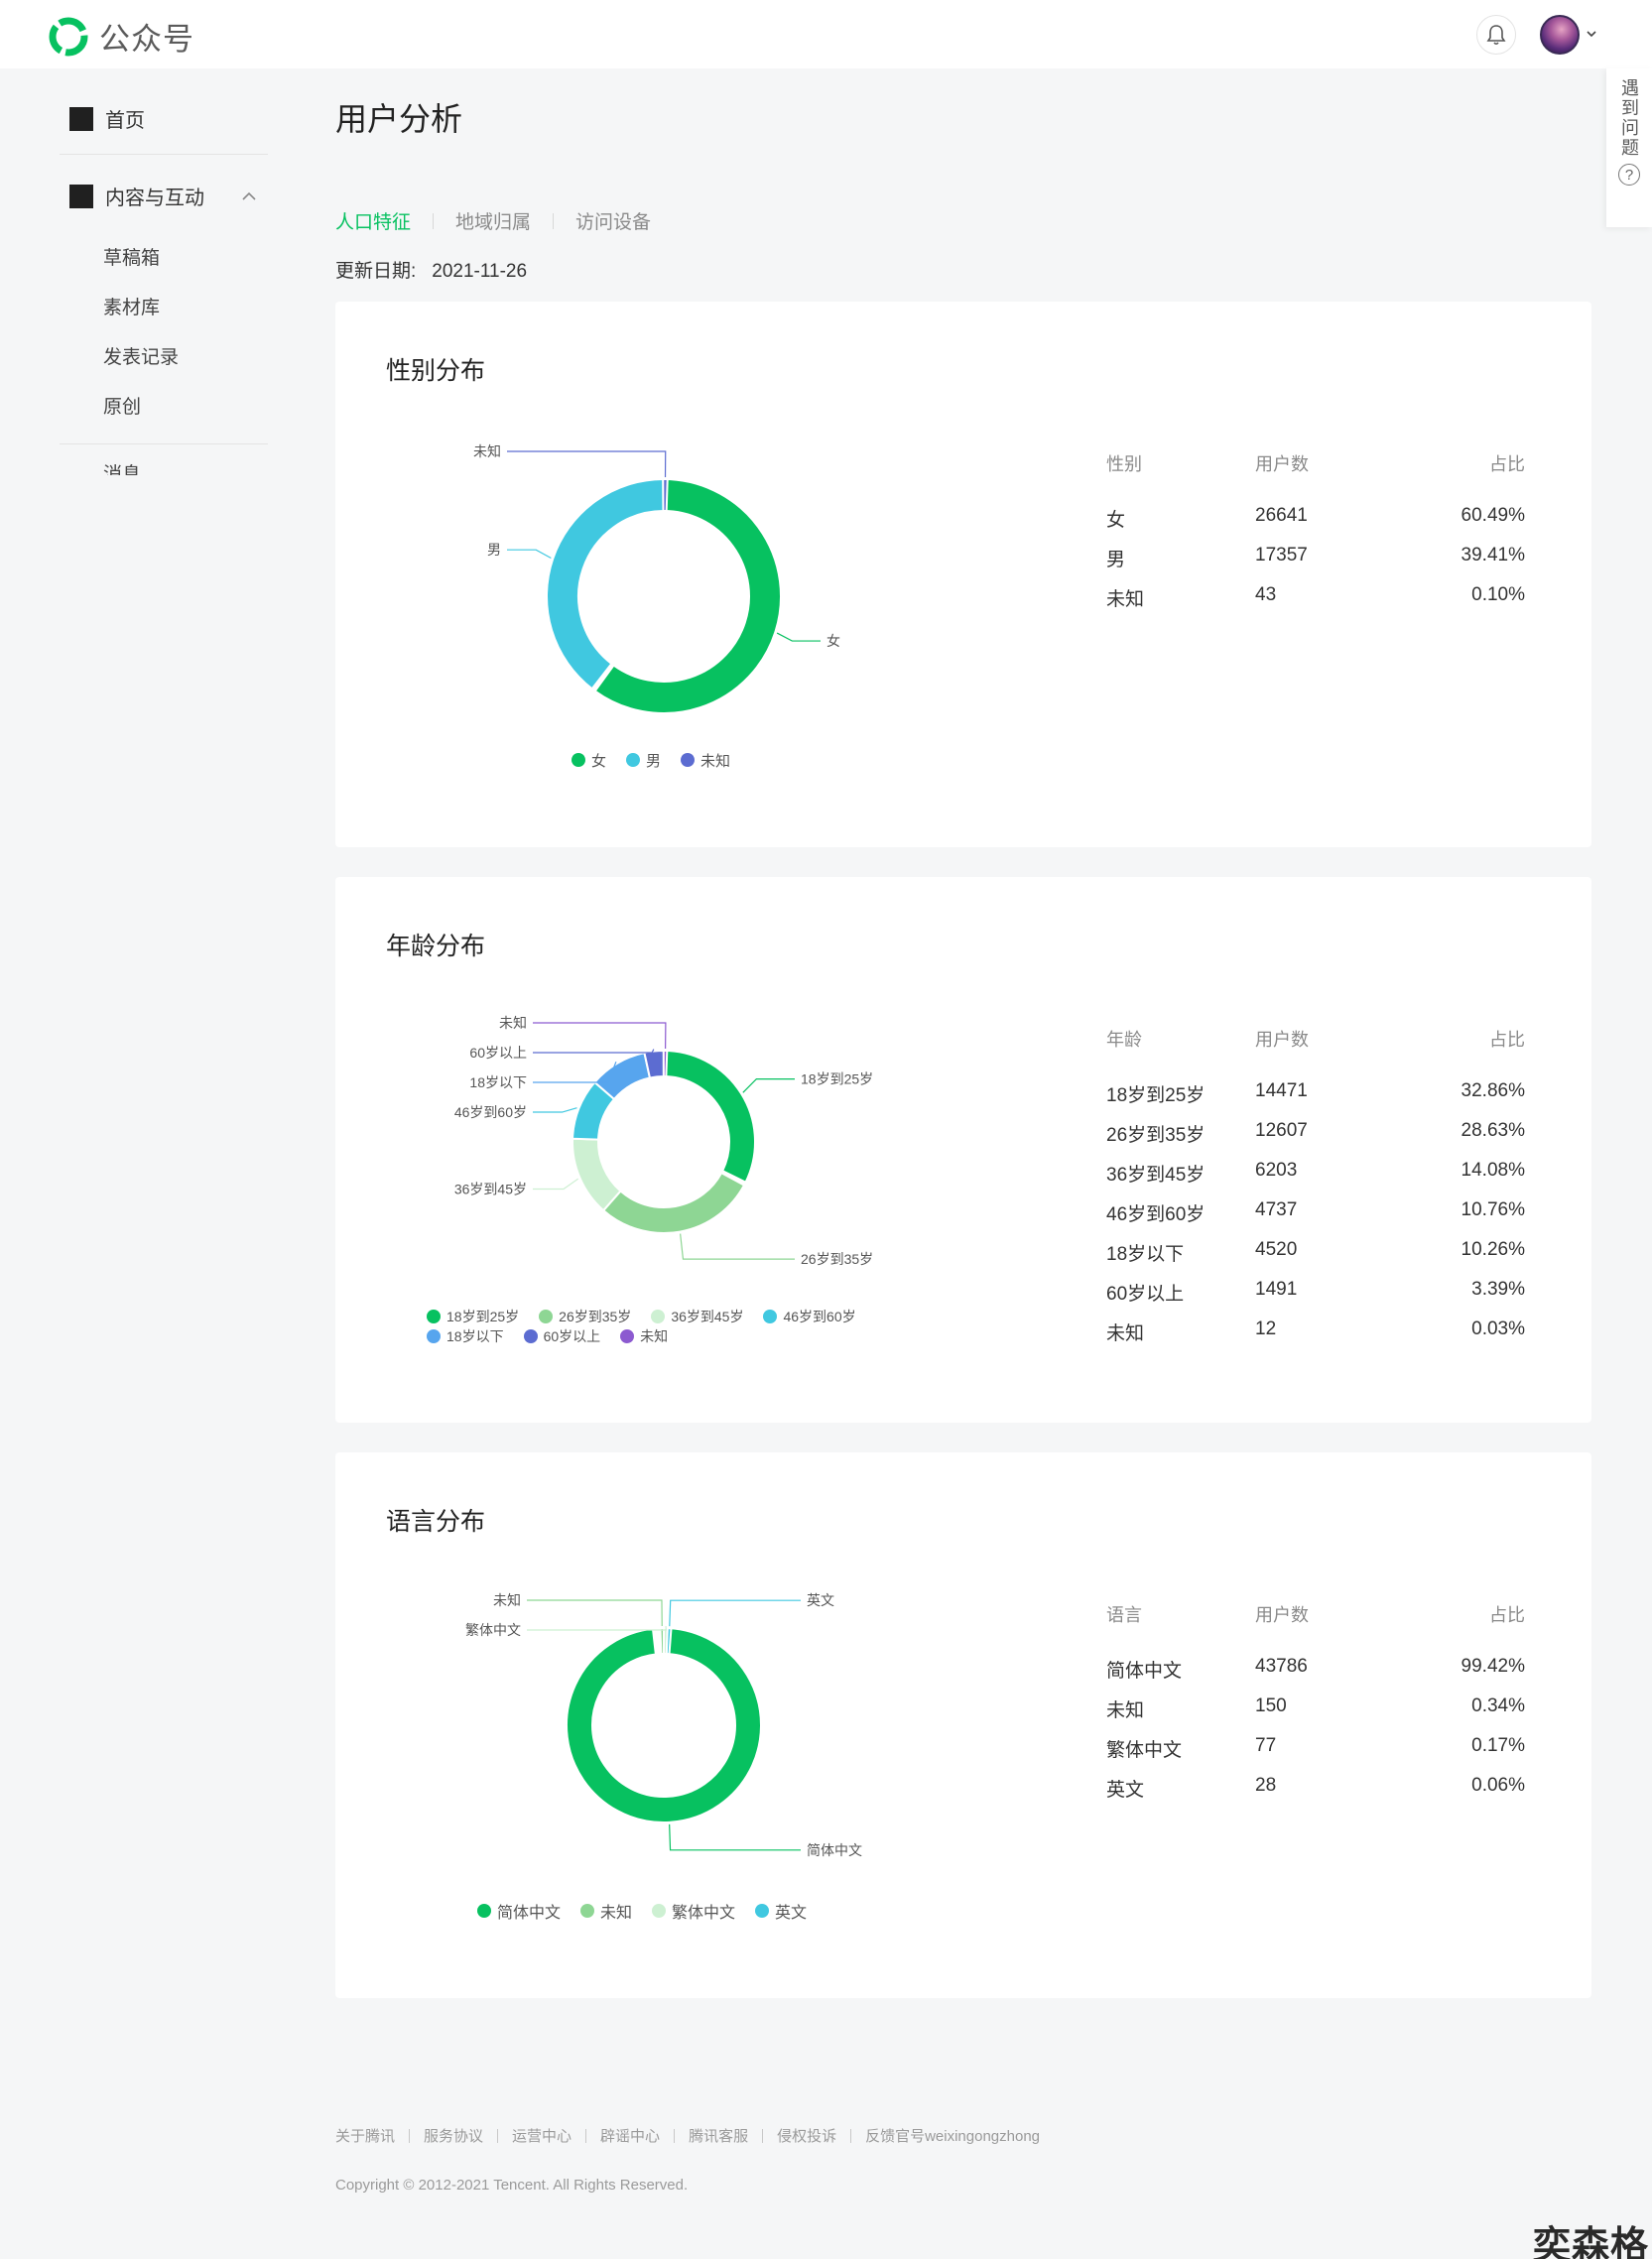 The image size is (1652, 2259). Describe the element at coordinates (1560, 35) in the screenshot. I see `avatar` at that location.